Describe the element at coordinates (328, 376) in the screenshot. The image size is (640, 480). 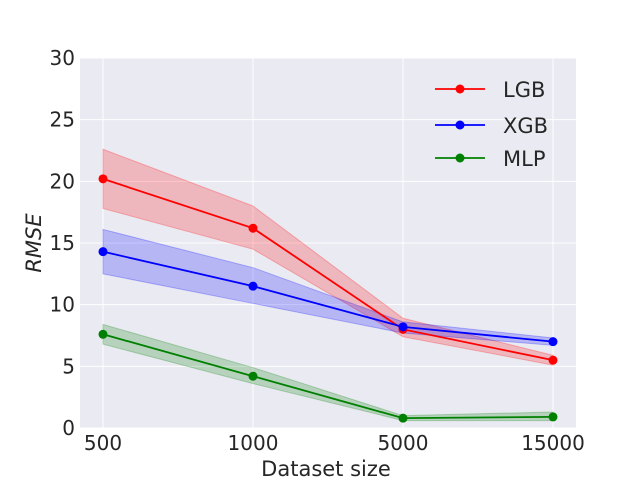
I see `line-mlp` at that location.